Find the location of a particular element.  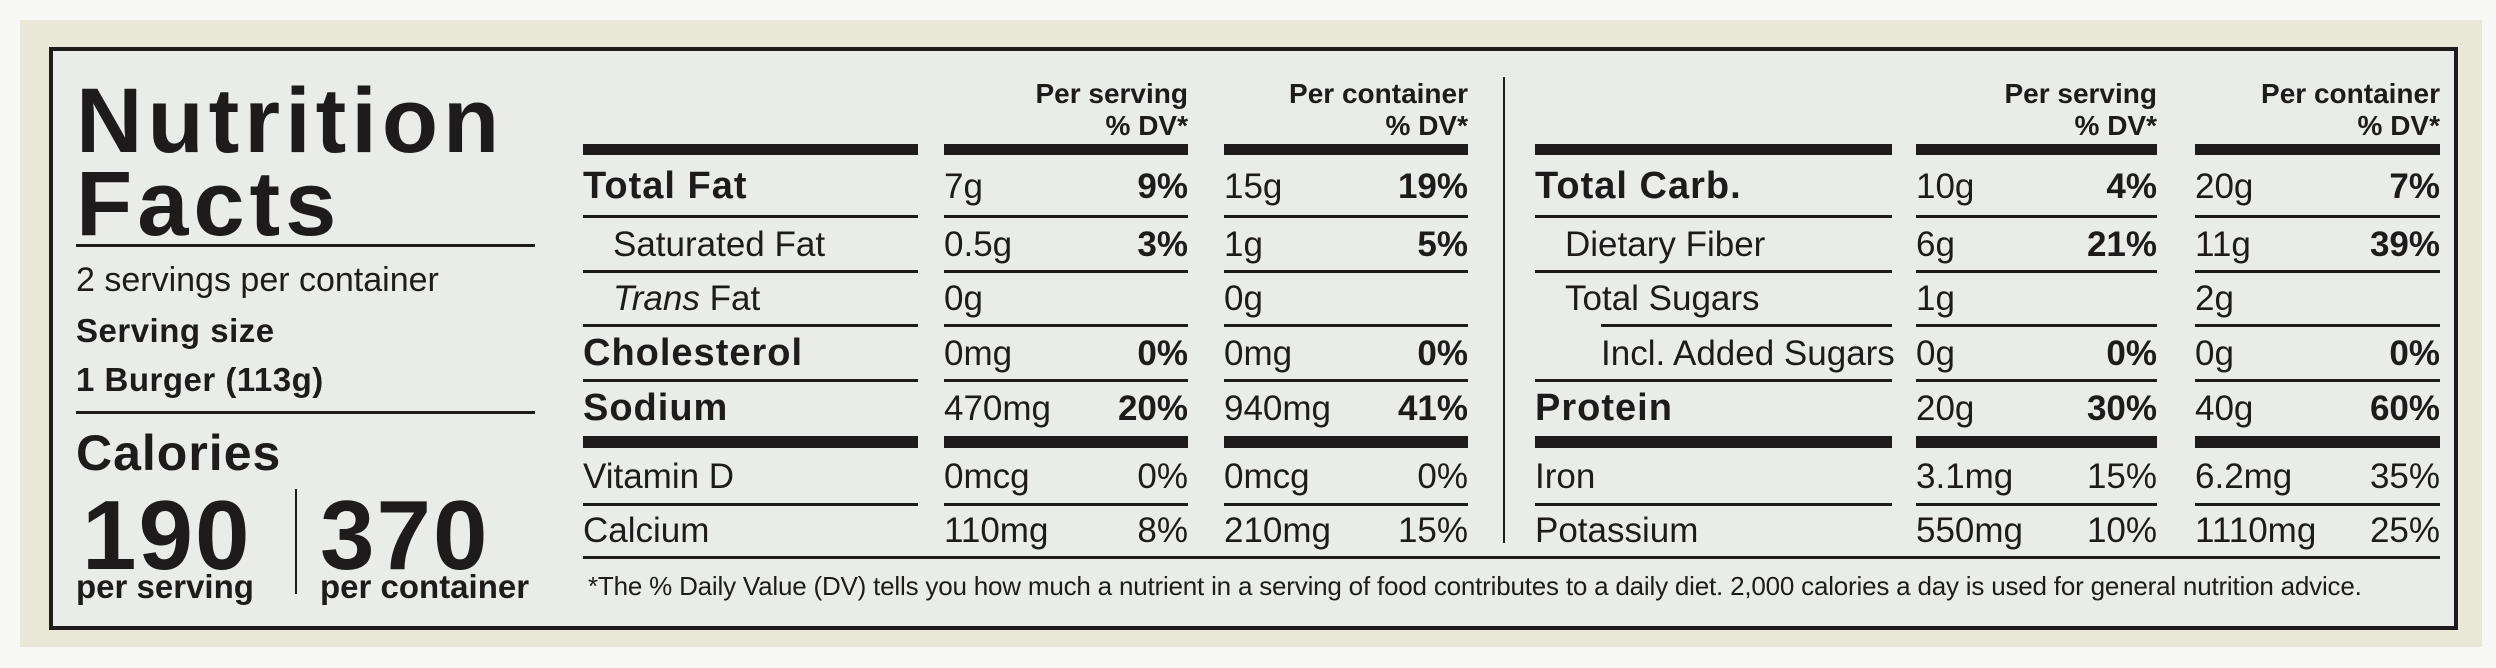

container-cell: 940mg 41% is located at coordinates (1346, 408).